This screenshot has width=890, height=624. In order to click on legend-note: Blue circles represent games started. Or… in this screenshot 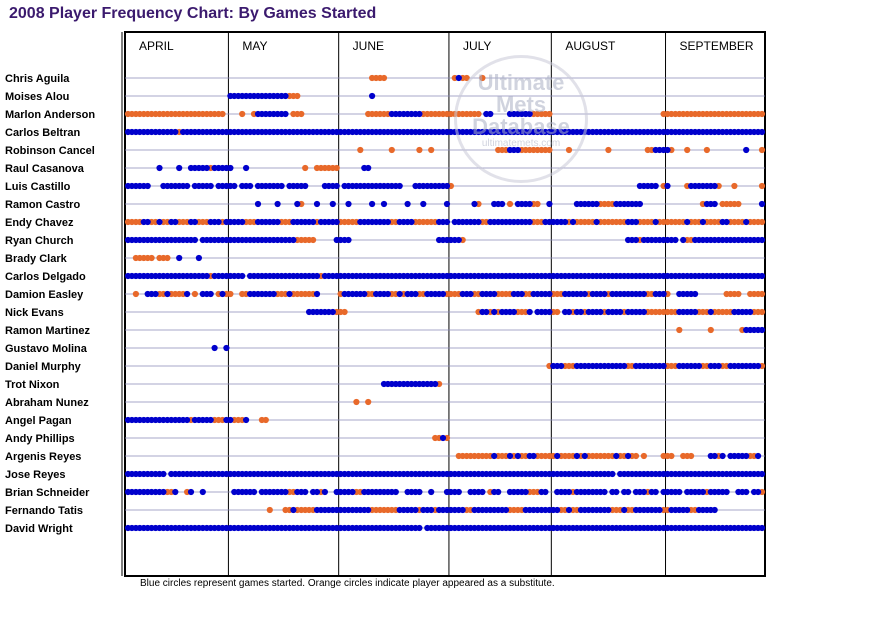, I will do `click(347, 583)`.